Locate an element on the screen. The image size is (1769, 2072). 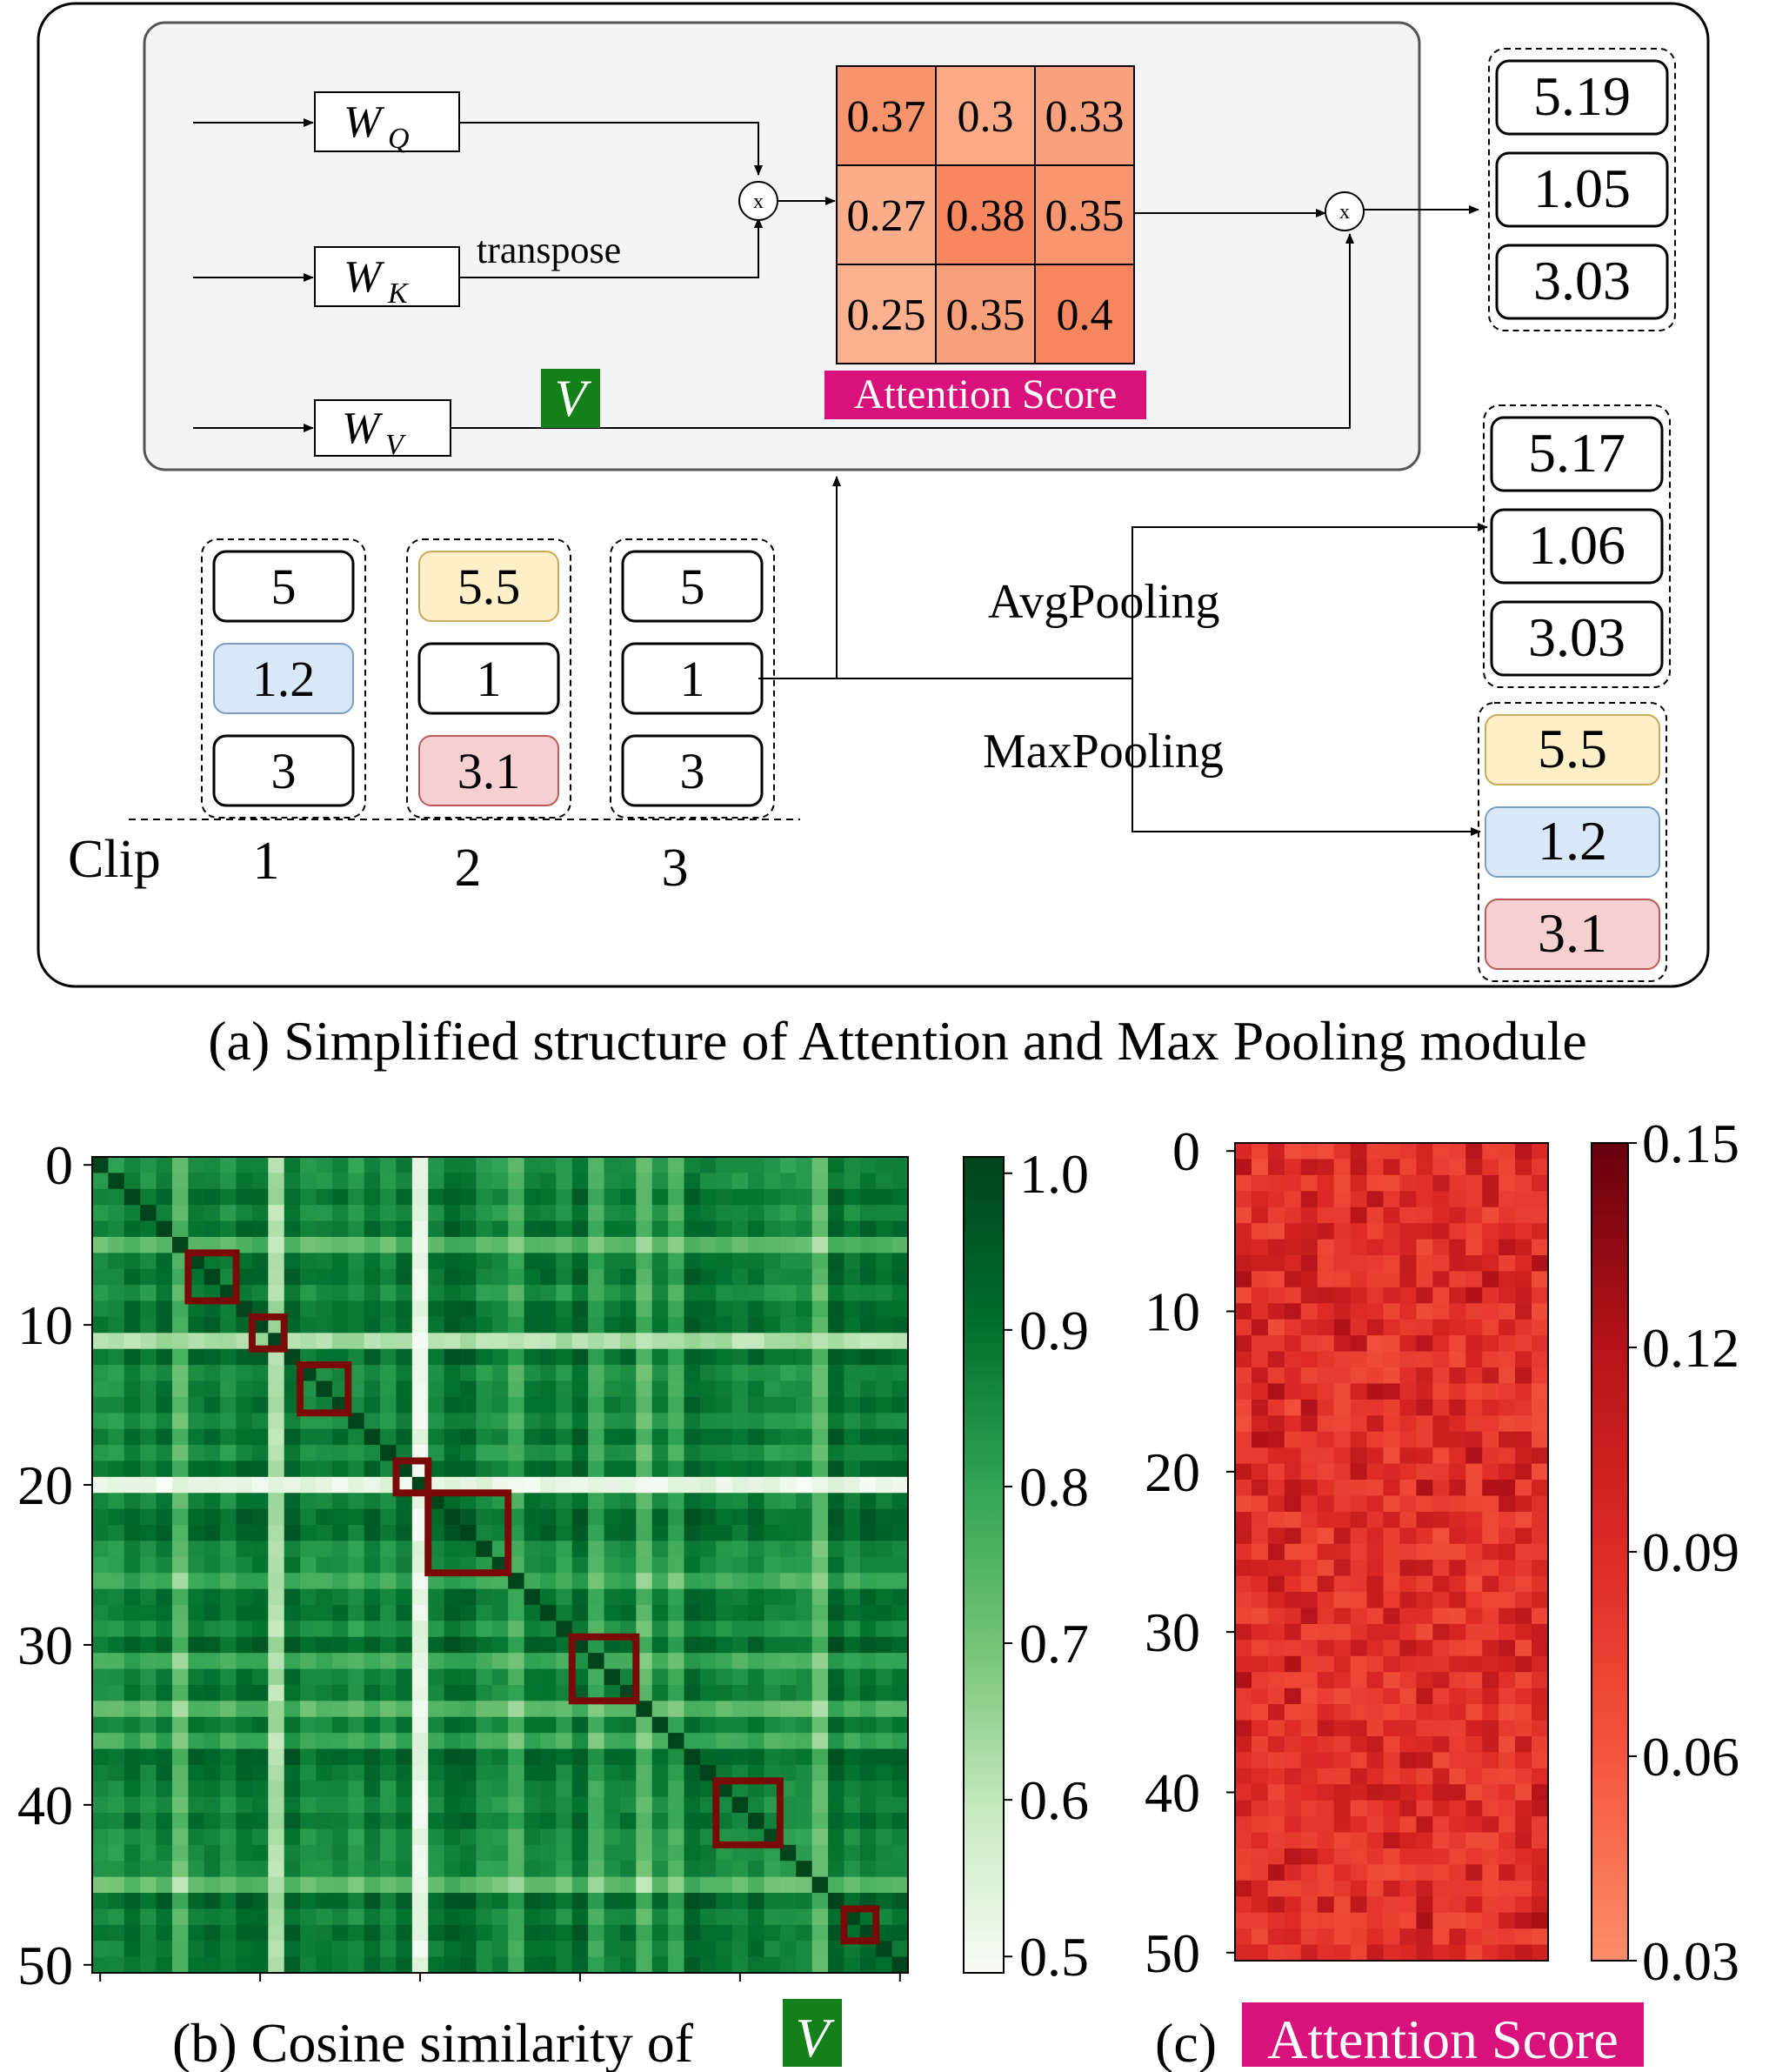
v-arrow is located at coordinates (903, 331).